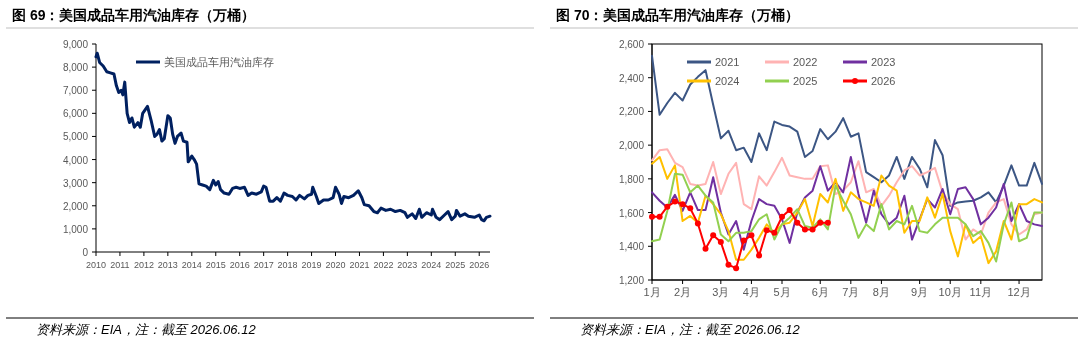 The width and height of the screenshot is (1088, 343). Describe the element at coordinates (263, 265) in the screenshot. I see `x-tick-label: 2017` at that location.